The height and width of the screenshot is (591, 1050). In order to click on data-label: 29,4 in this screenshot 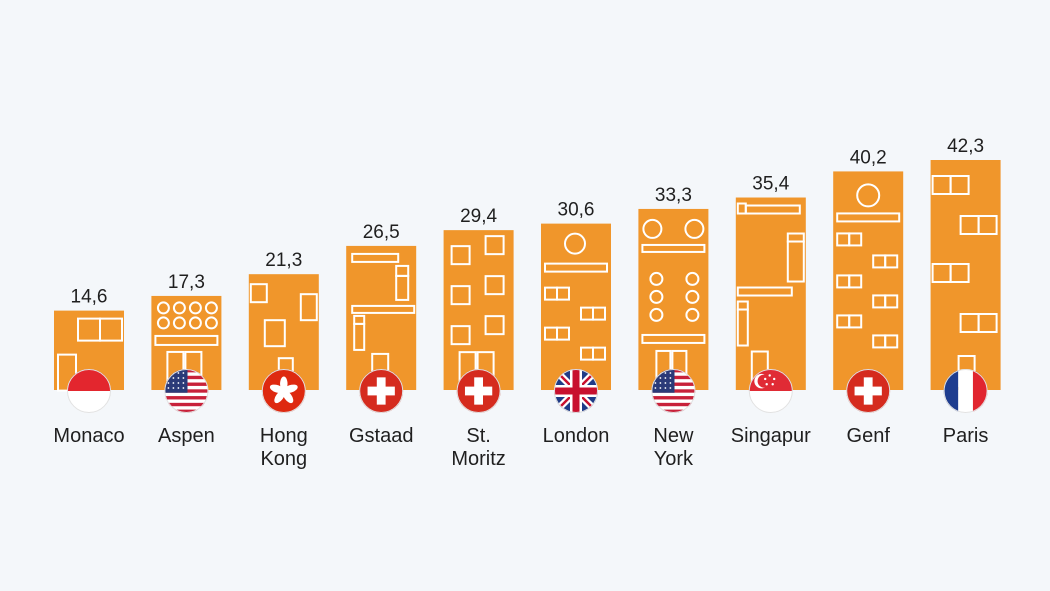, I will do `click(478, 216)`.